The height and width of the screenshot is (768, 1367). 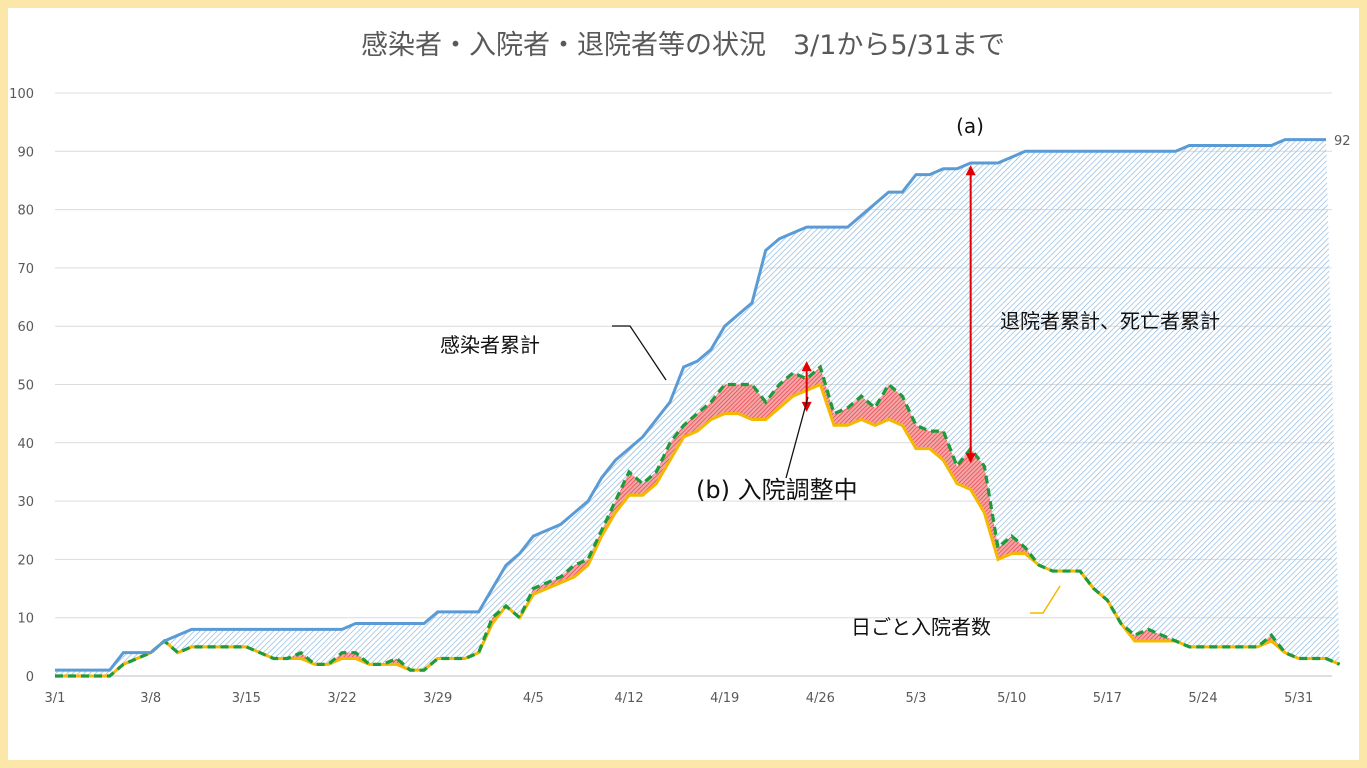 I want to click on y-axis-ticks: 0 10 20 30 40 50 60 70 80 90 100, so click(x=21, y=386).